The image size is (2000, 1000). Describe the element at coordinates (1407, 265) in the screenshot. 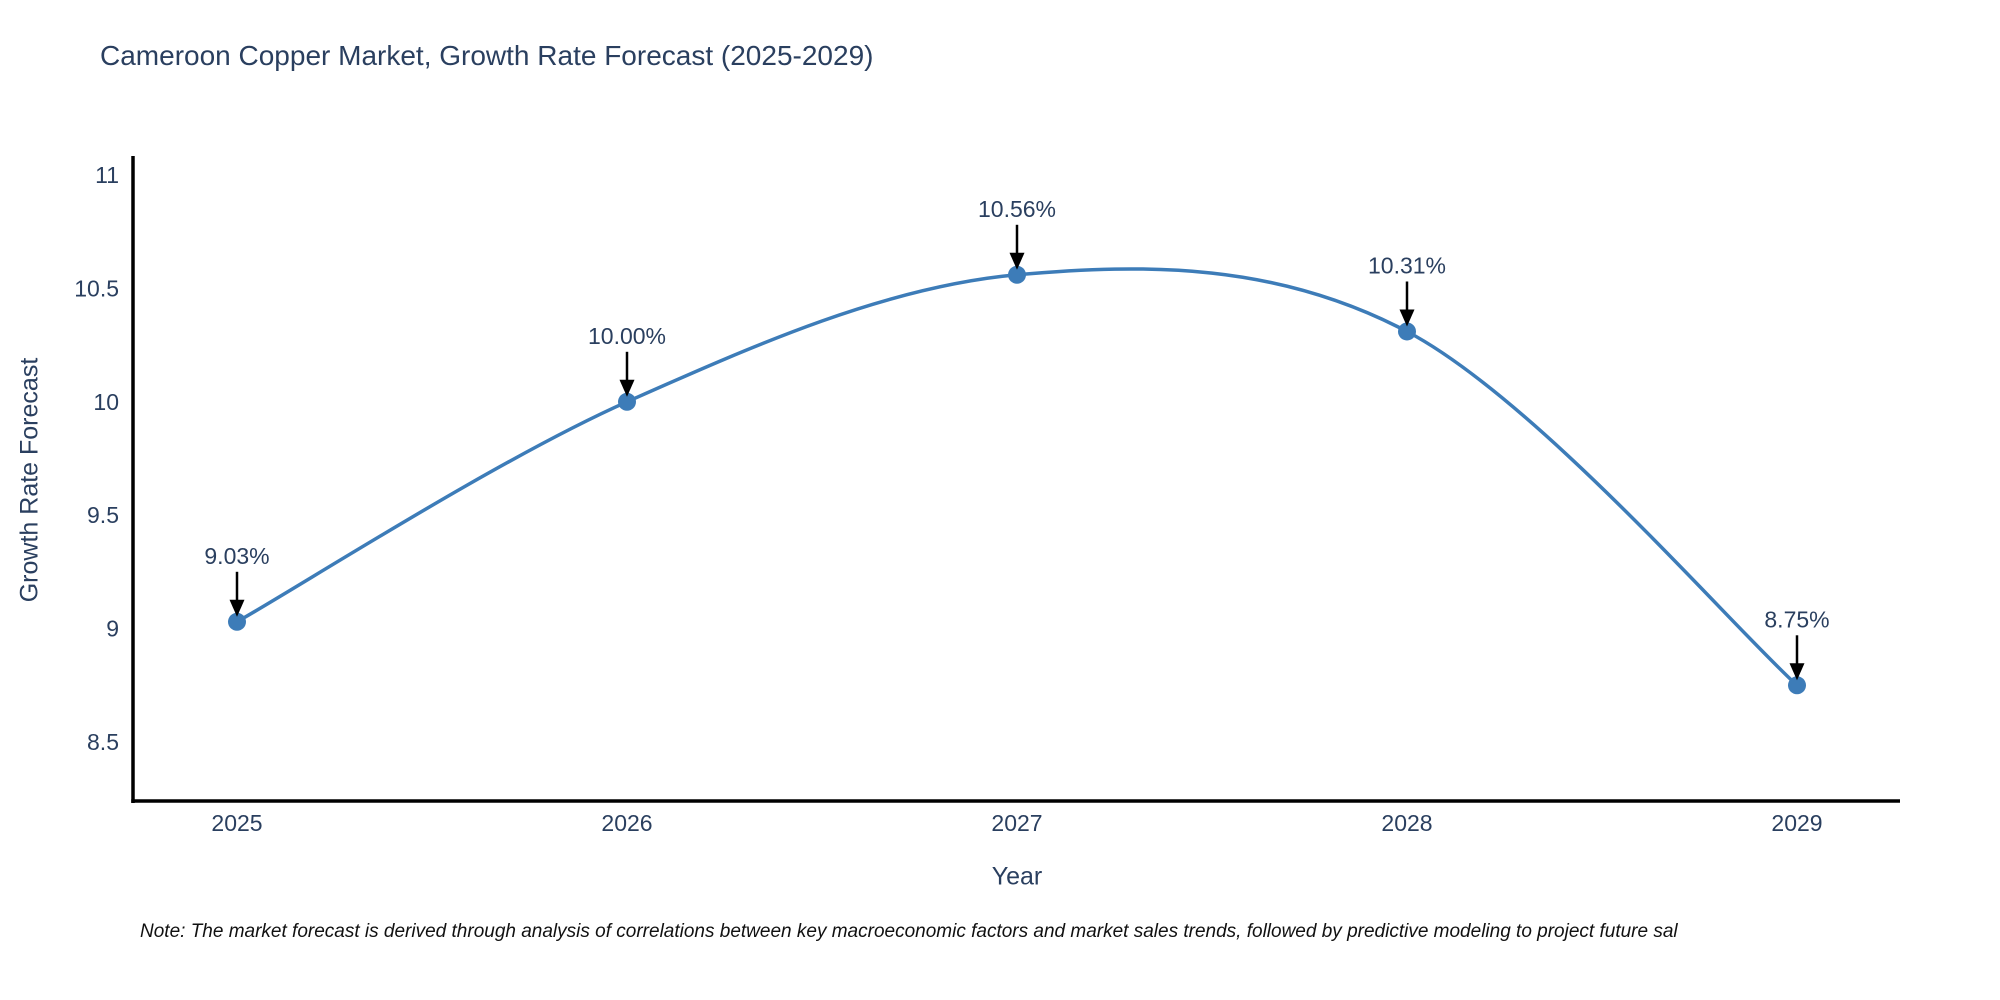

I see `annotation-label: 10.31%` at that location.